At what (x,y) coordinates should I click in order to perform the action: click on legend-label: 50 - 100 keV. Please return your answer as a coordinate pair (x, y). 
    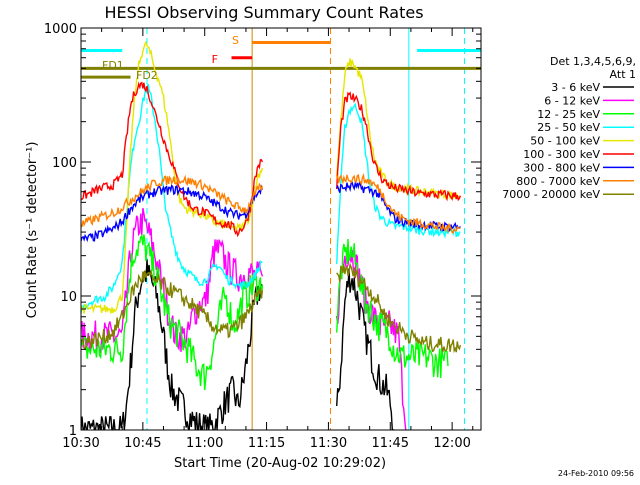
    Looking at the image, I should click on (565, 141).